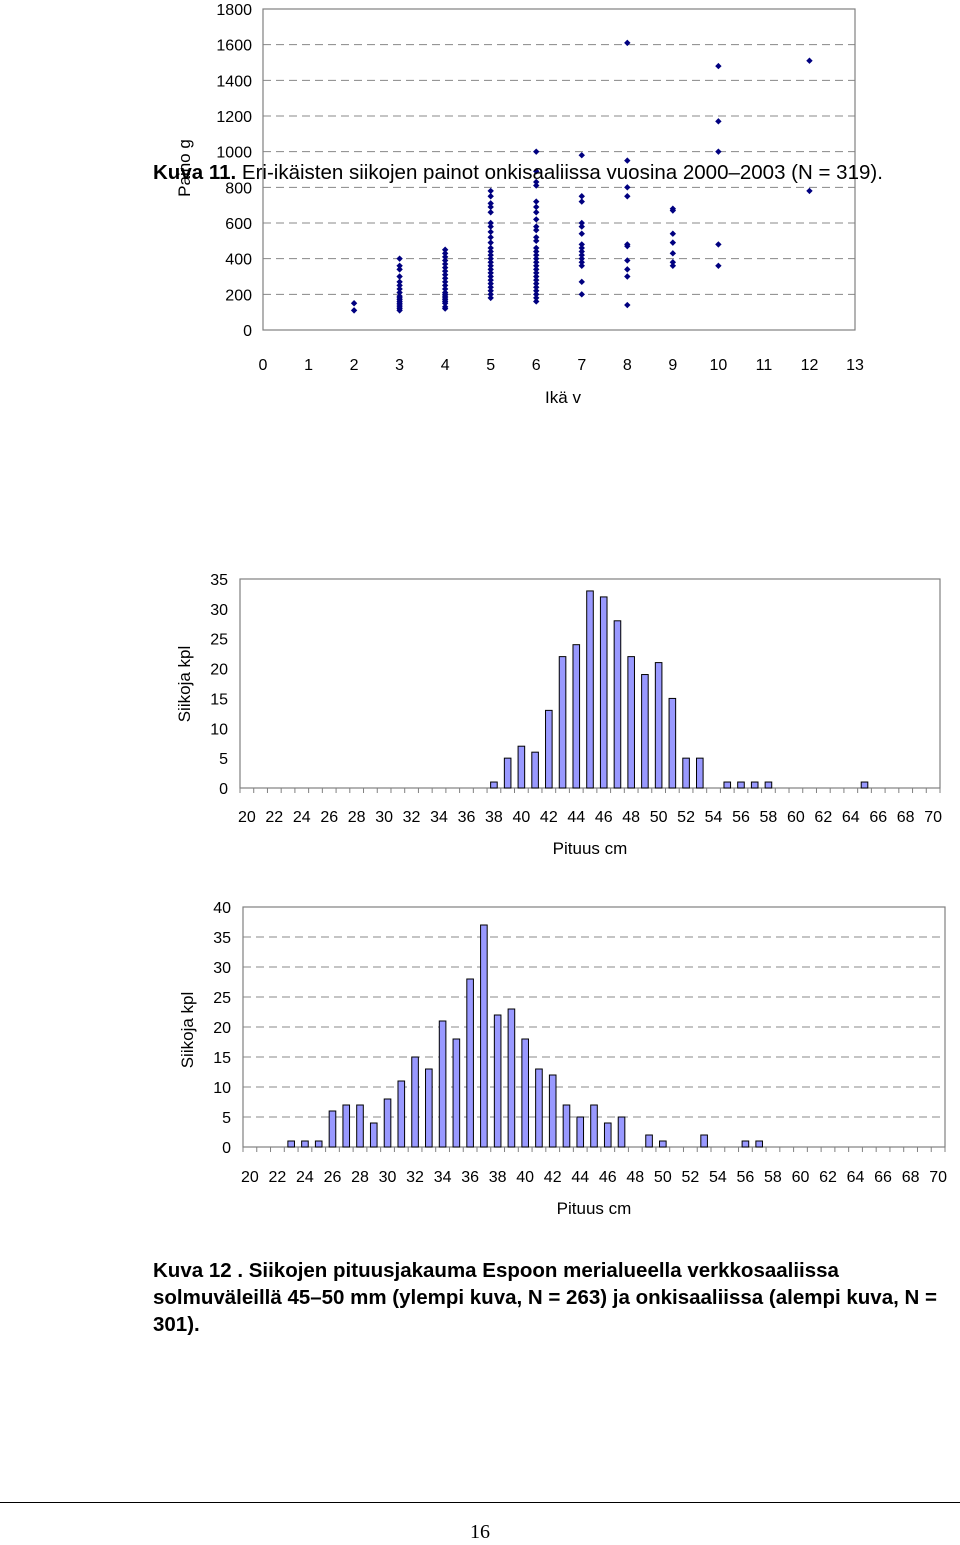  Describe the element at coordinates (631, 817) in the screenshot. I see `x-tick-label: 48` at that location.